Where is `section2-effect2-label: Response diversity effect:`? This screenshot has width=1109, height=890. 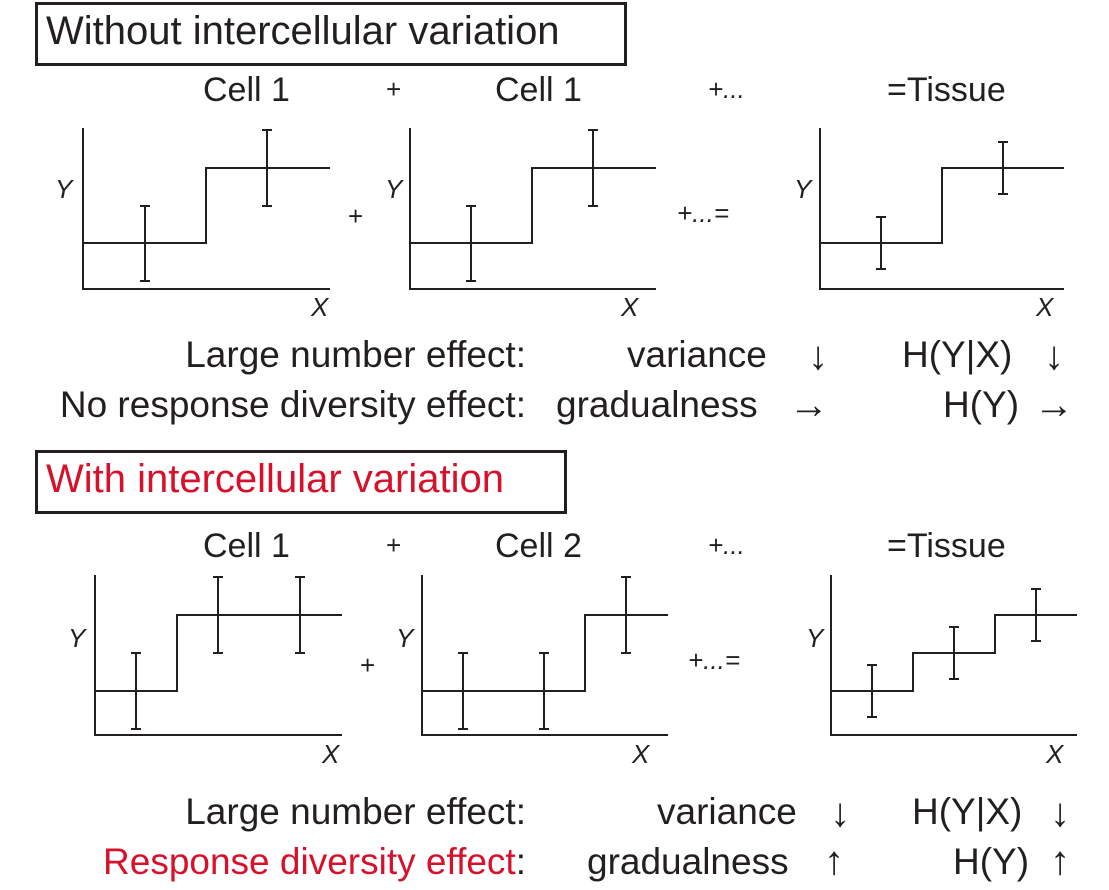 section2-effect2-label: Response diversity effect: is located at coordinates (314, 861).